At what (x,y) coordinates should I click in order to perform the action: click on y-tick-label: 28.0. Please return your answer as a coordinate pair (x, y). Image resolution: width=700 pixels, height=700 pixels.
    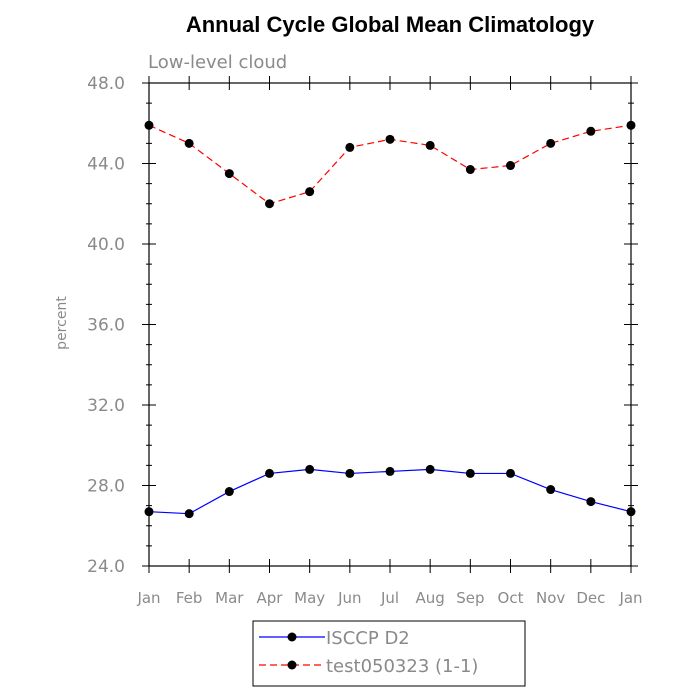
    Looking at the image, I should click on (106, 487).